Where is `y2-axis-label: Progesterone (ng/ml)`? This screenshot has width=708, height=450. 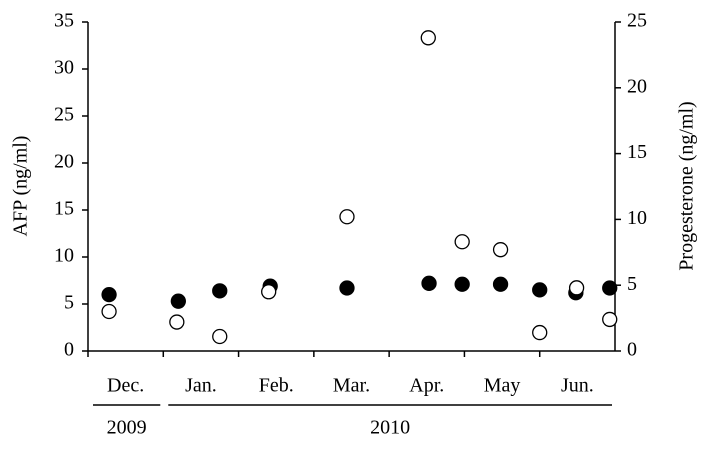
y2-axis-label: Progesterone (ng/ml) is located at coordinates (687, 185).